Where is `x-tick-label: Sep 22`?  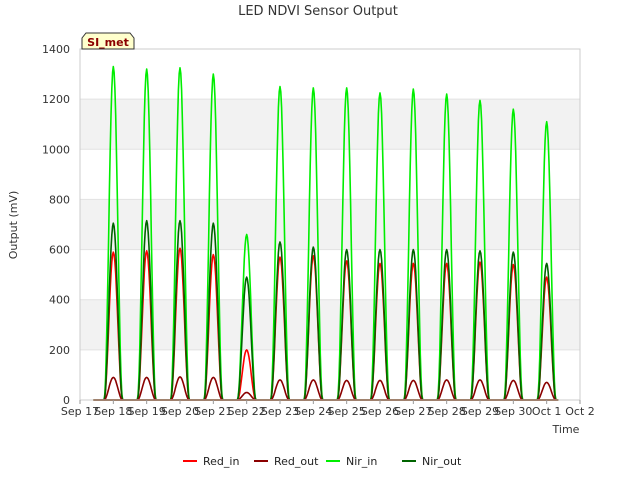 x-tick-label: Sep 22 is located at coordinates (247, 411).